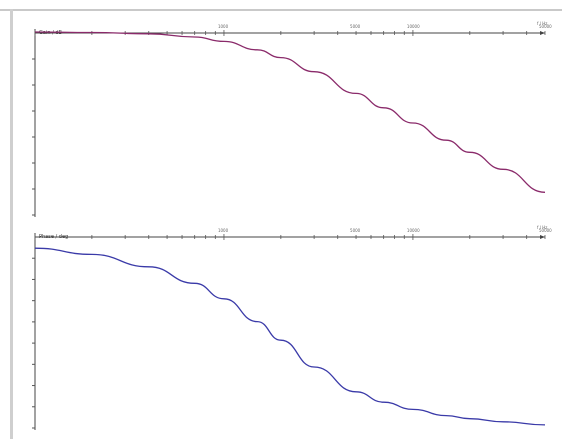 The height and width of the screenshot is (439, 562). I want to click on y-axis-label: Phase / deg, so click(53, 237).